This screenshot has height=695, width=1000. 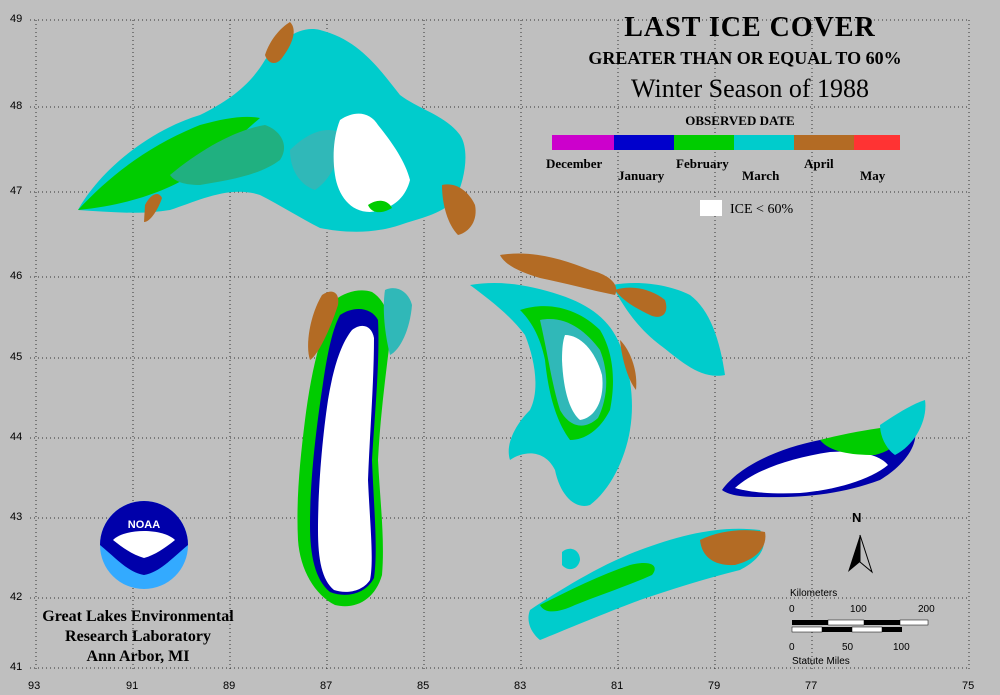 What do you see at coordinates (144, 525) in the screenshot?
I see `noaa-logo-text: NOAA` at bounding box center [144, 525].